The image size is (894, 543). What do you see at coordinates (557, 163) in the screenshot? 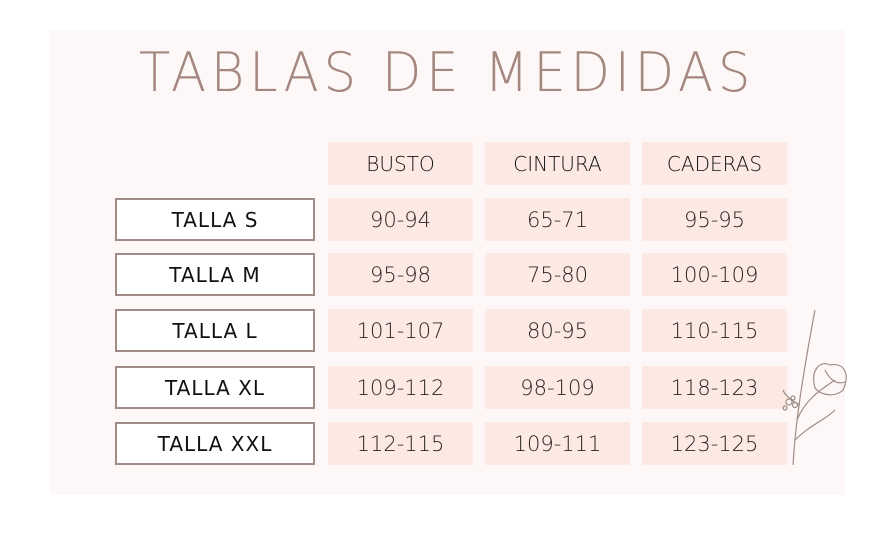
I see `column-header: CINTURA` at bounding box center [557, 163].